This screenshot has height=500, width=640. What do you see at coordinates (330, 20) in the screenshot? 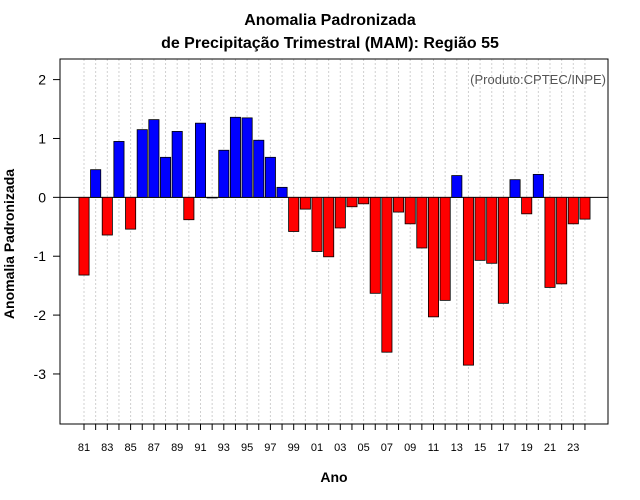
I see `chart-title: Anomalia Padronizada` at bounding box center [330, 20].